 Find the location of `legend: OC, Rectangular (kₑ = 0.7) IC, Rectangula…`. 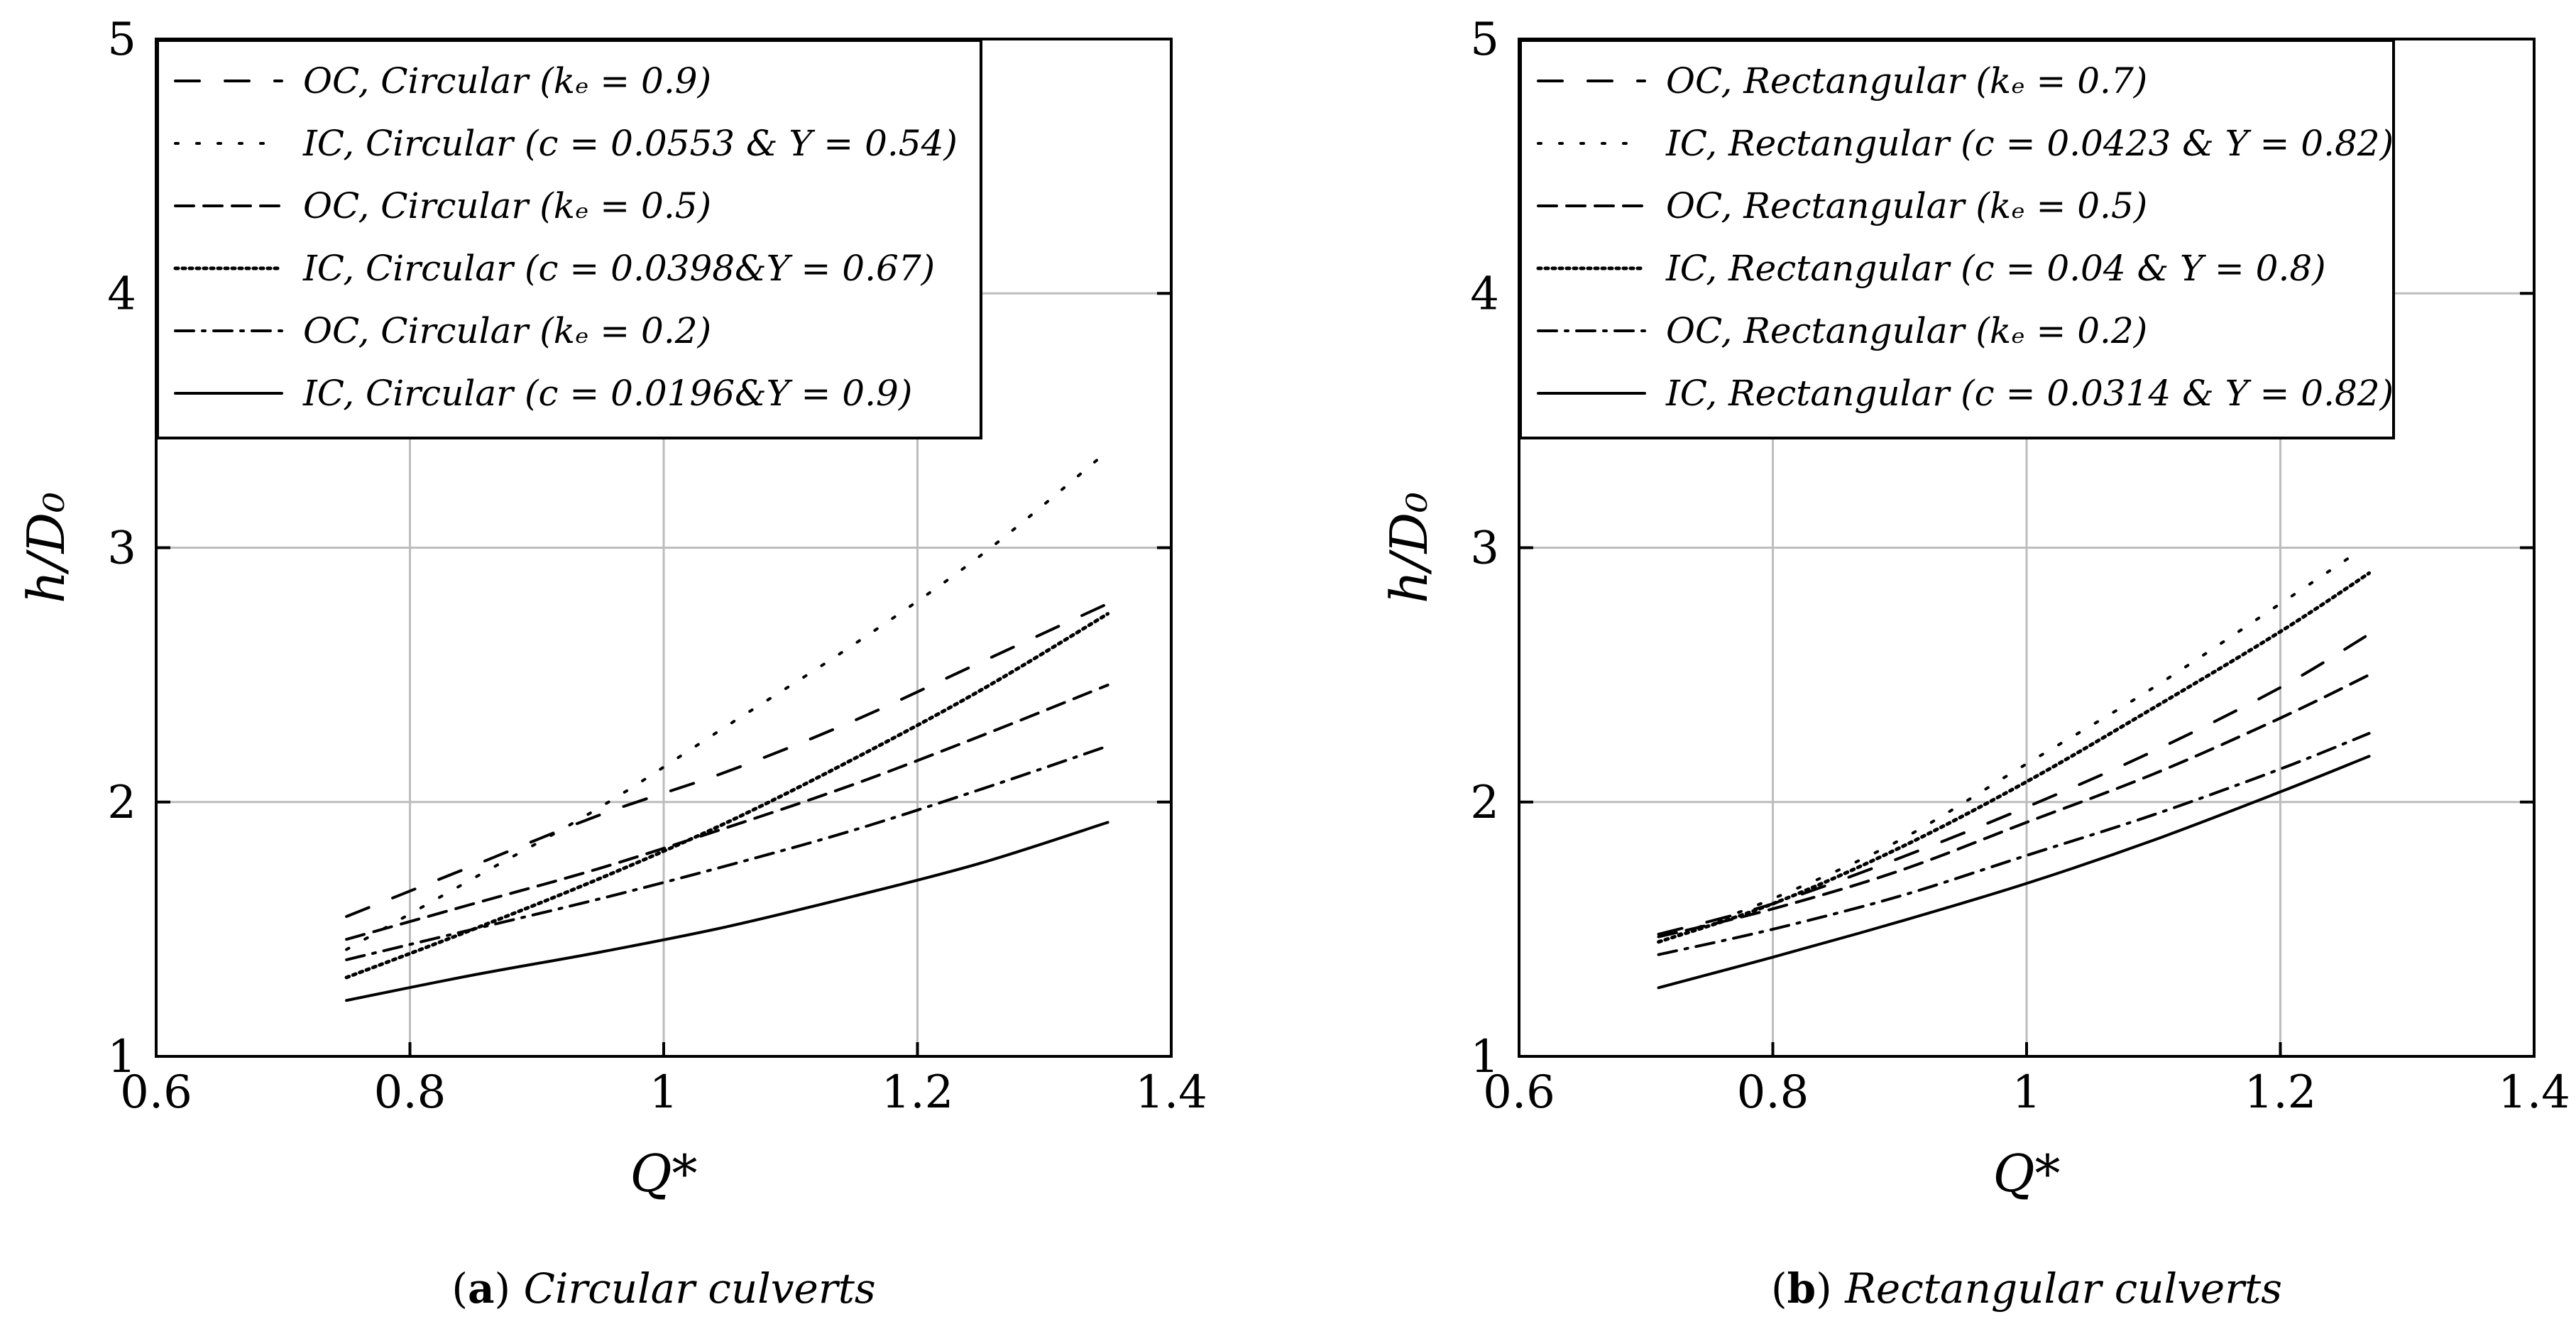

legend: OC, Rectangular (kₑ = 0.7) IC, Rectangula… is located at coordinates (1957, 239).